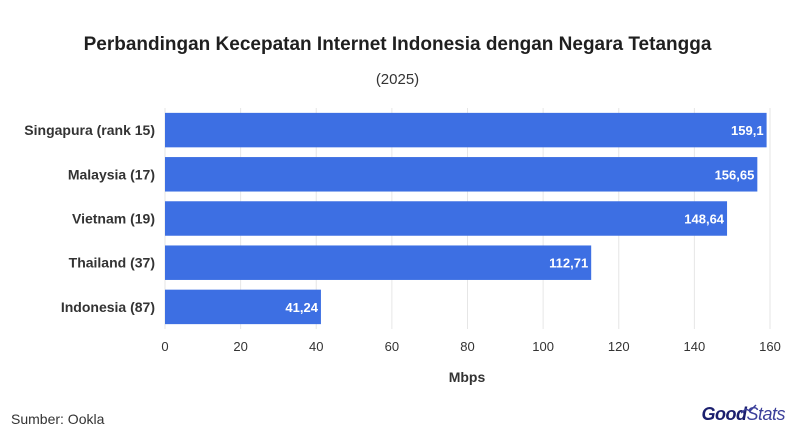 The height and width of the screenshot is (443, 795). Describe the element at coordinates (704, 219) in the screenshot. I see `data-label: 148,64` at that location.